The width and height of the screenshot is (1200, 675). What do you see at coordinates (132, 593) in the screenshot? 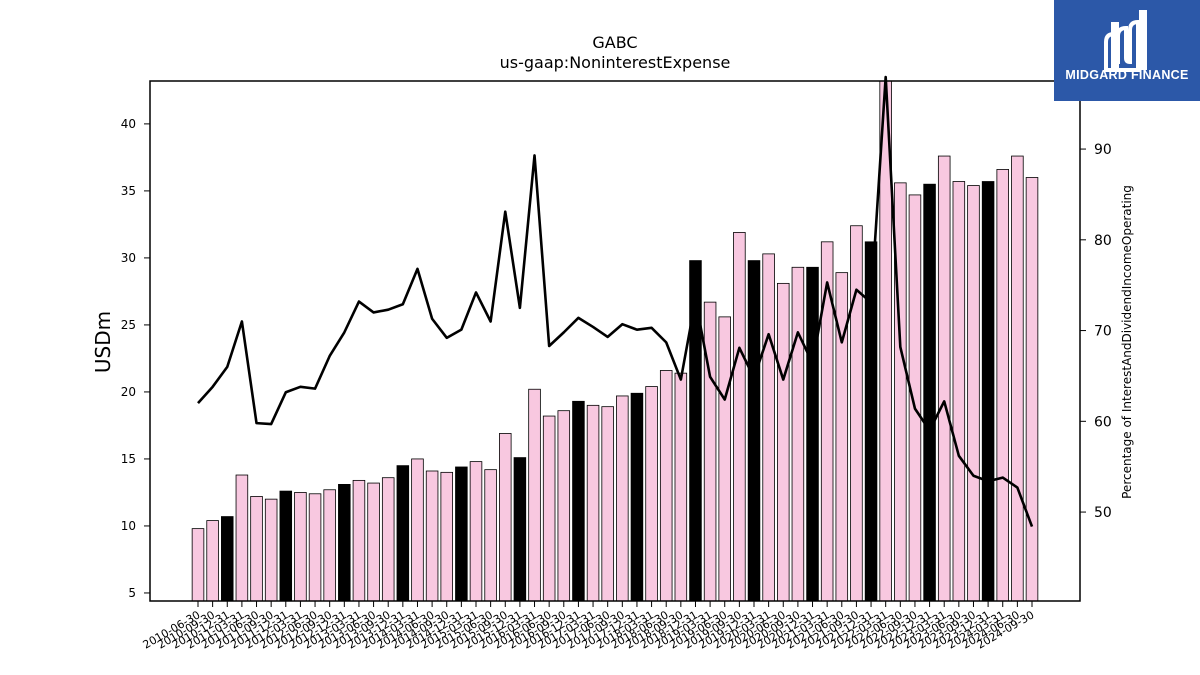
I see `y-tick-label: 5` at bounding box center [132, 593].